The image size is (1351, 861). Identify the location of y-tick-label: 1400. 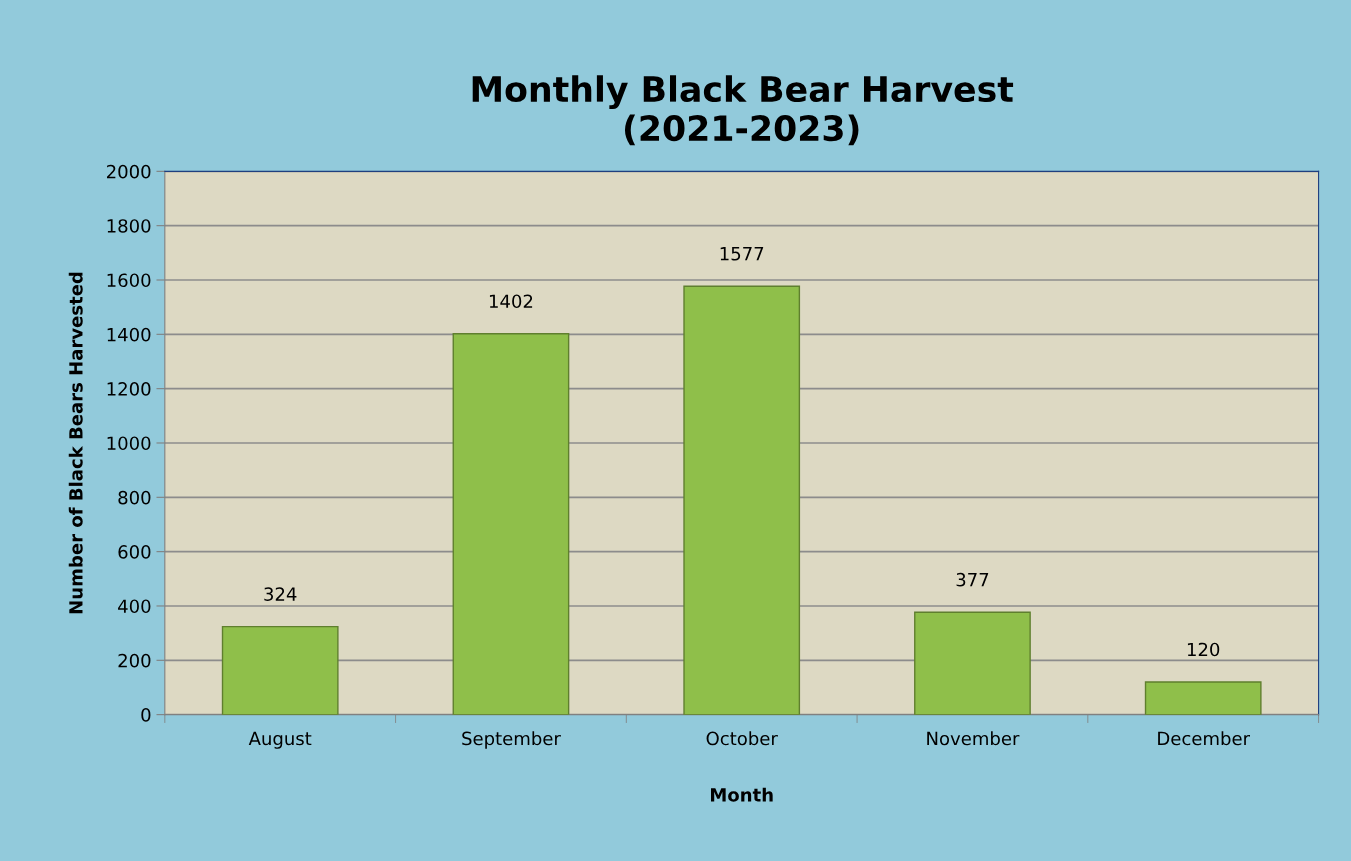
(129, 334).